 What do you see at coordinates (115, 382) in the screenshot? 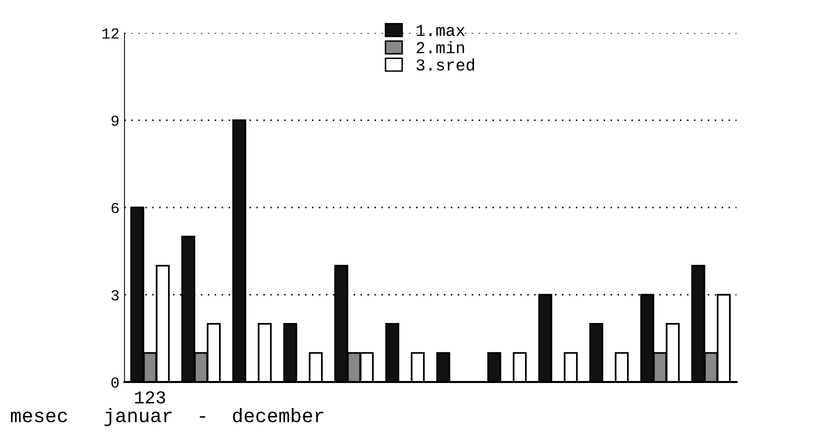
I see `y-tick-label: 0` at bounding box center [115, 382].